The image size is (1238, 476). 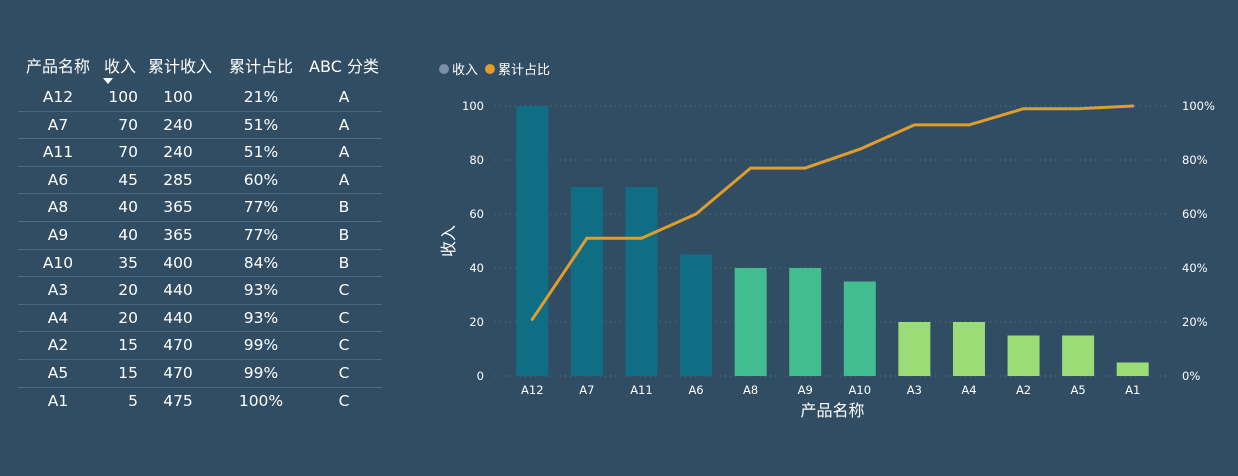 What do you see at coordinates (1191, 376) in the screenshot?
I see `y2-tick-label: 0%` at bounding box center [1191, 376].